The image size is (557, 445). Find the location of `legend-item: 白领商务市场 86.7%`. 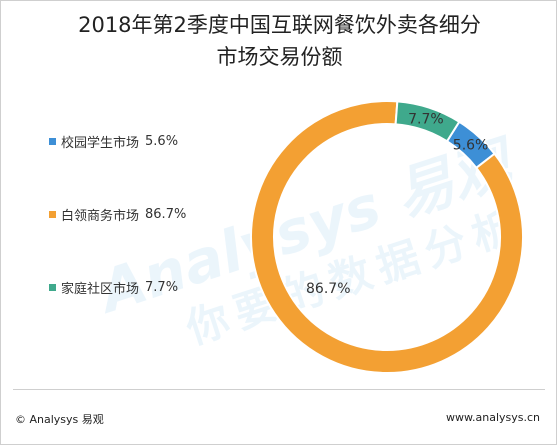

legend-item: 白领商务市场 86.7% is located at coordinates (117, 214).